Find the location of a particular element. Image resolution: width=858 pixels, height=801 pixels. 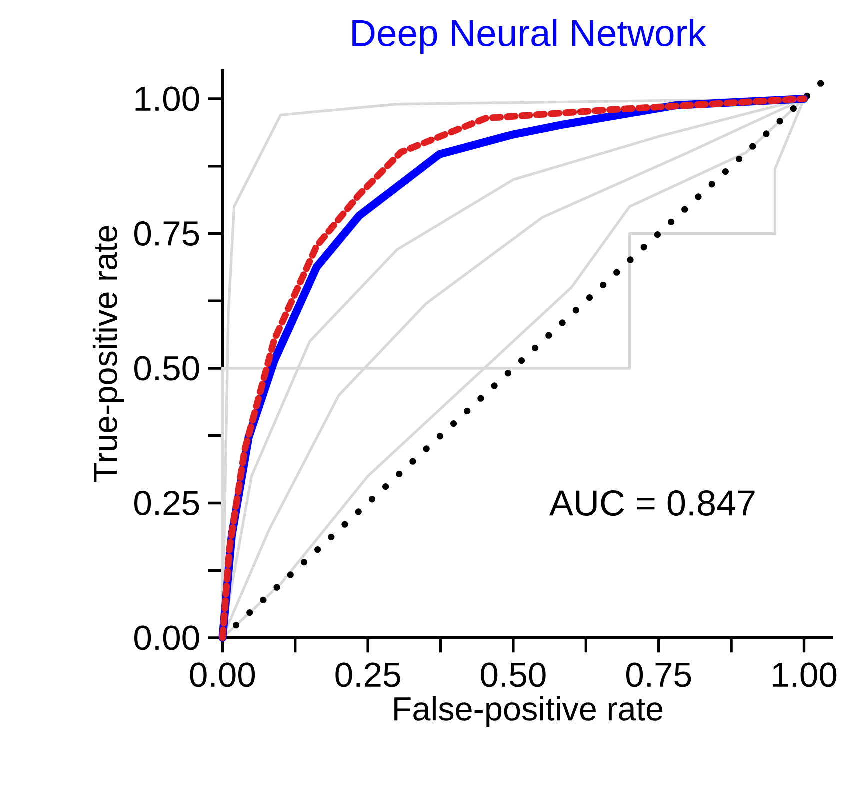

y-tick-label: 0.00 is located at coordinates (167, 638).